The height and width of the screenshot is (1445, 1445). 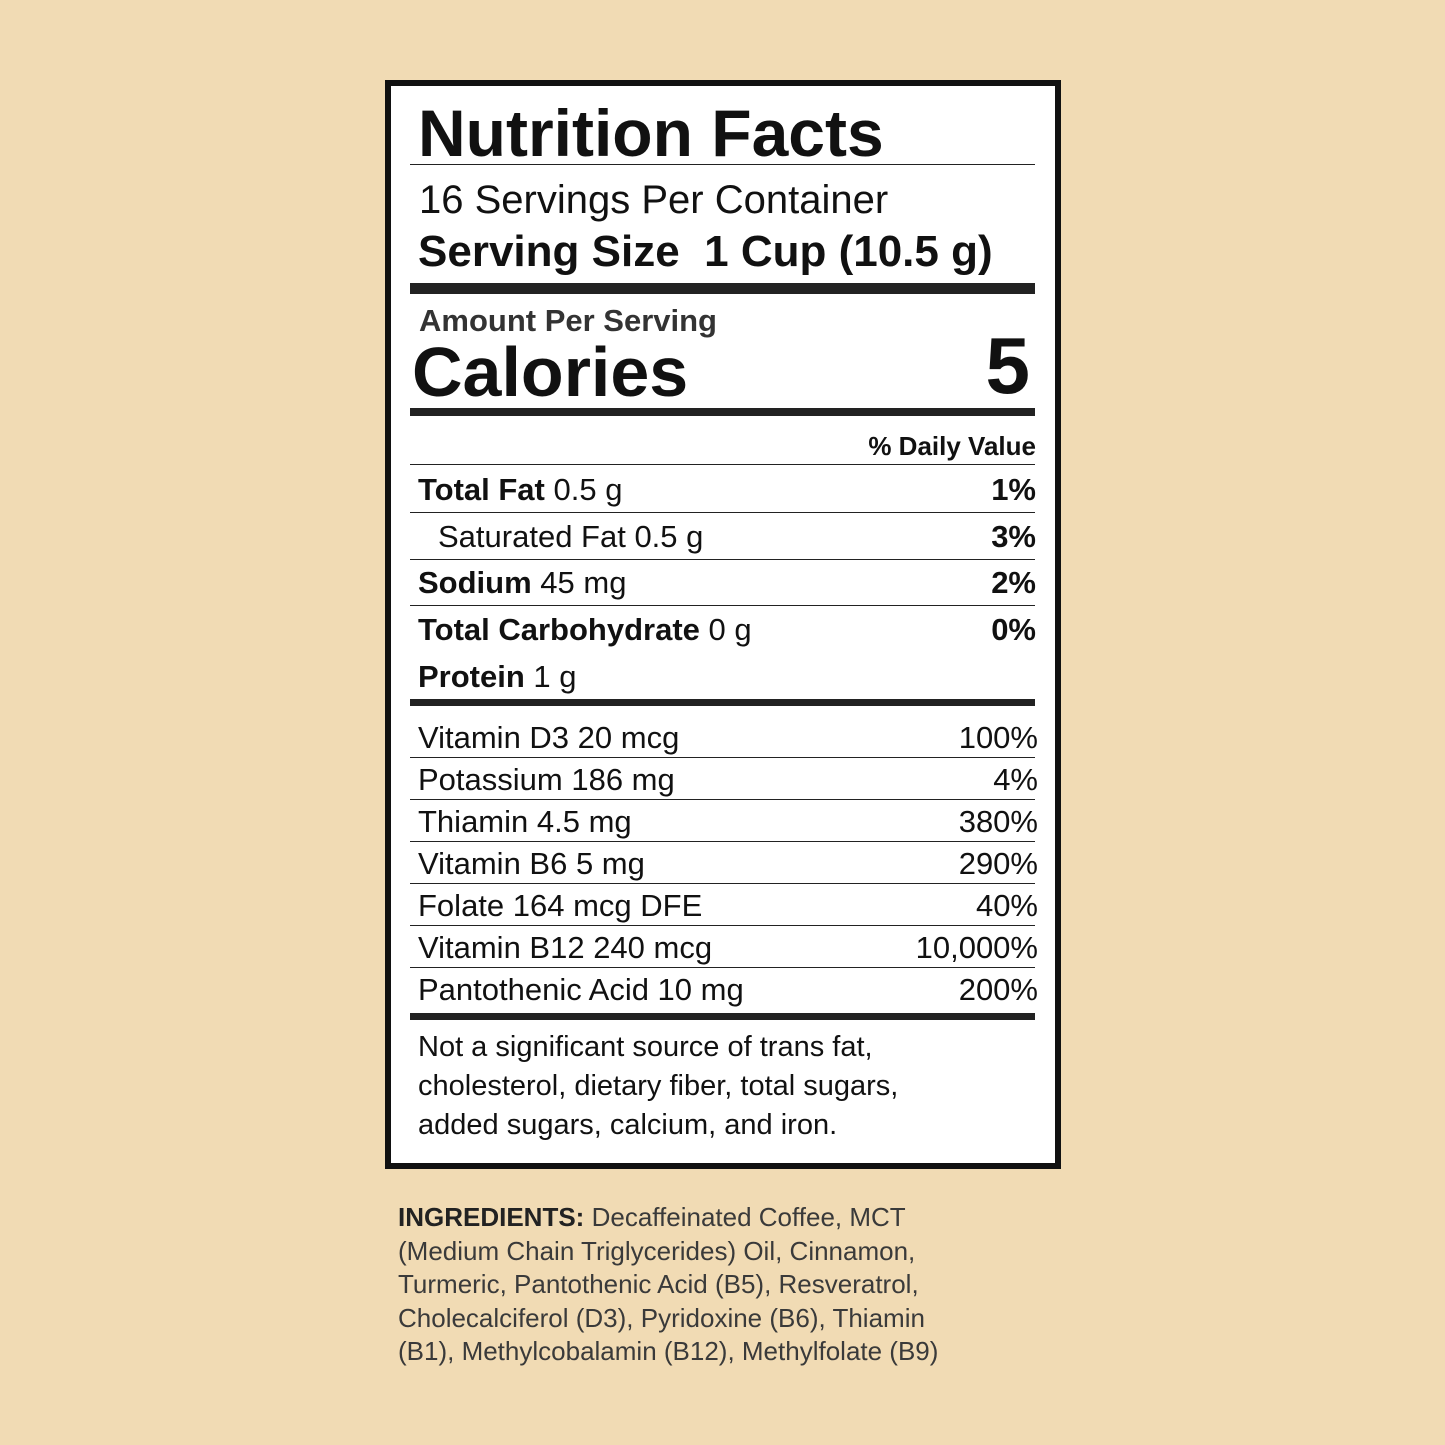 I want to click on serving-size-value: 1 Cup (10.5 g), so click(x=848, y=251).